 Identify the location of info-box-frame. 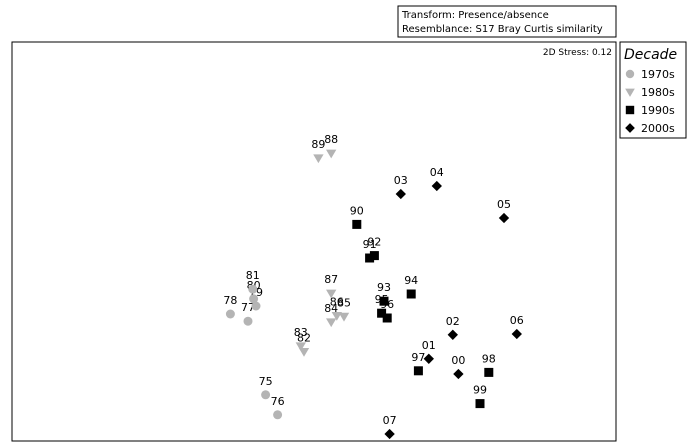
(507, 21).